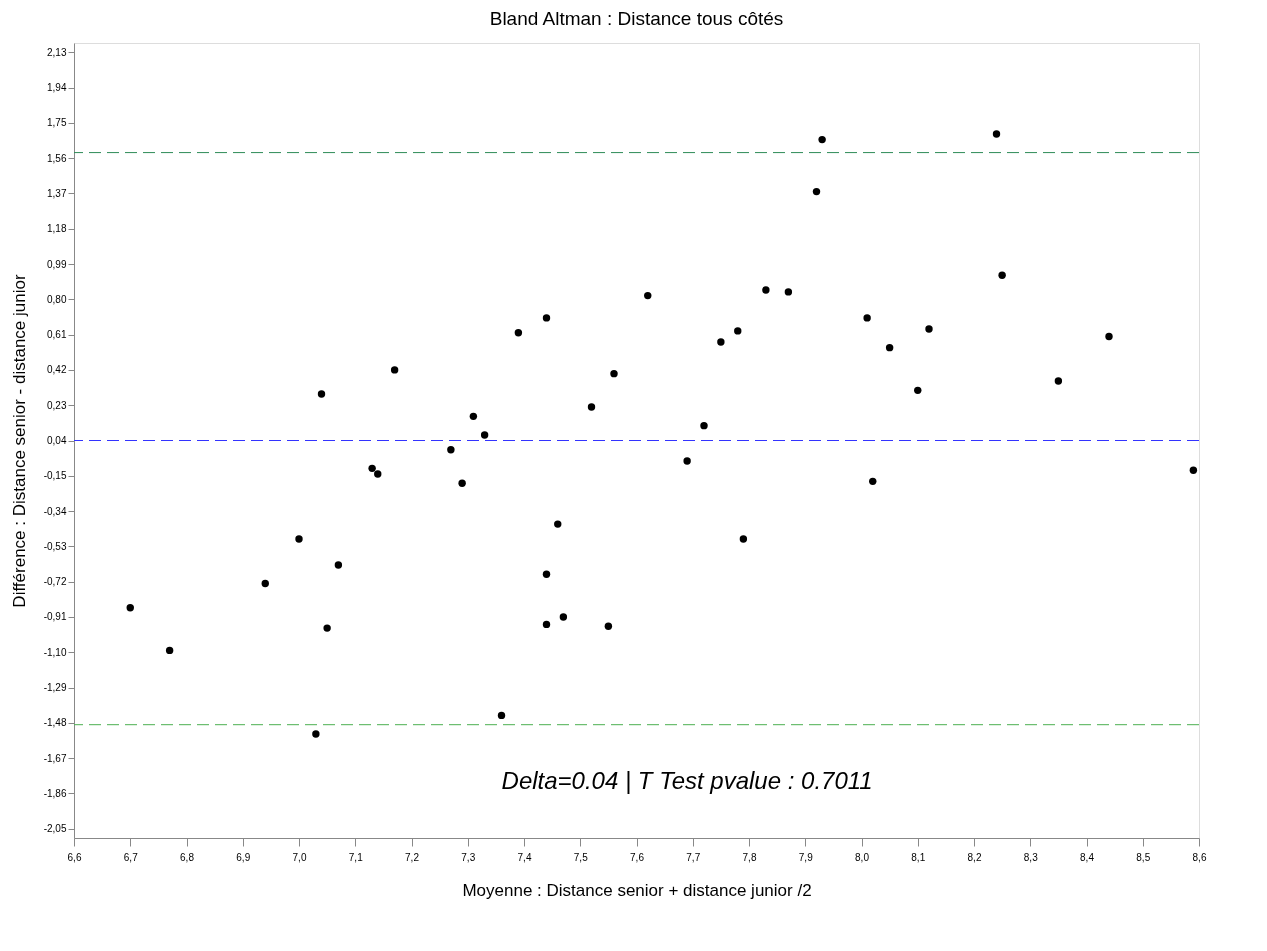 The image size is (1267, 951). Describe the element at coordinates (749, 857) in the screenshot. I see `x-tick-label: 7,8` at that location.